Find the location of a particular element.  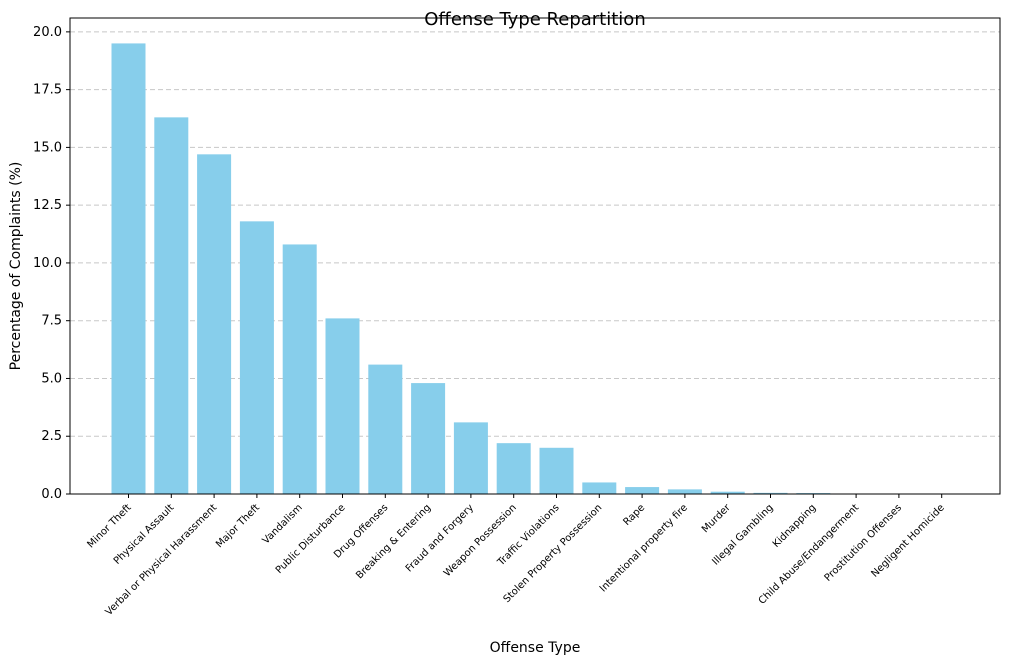

y-tick-label: 0.0 is located at coordinates (51, 494).